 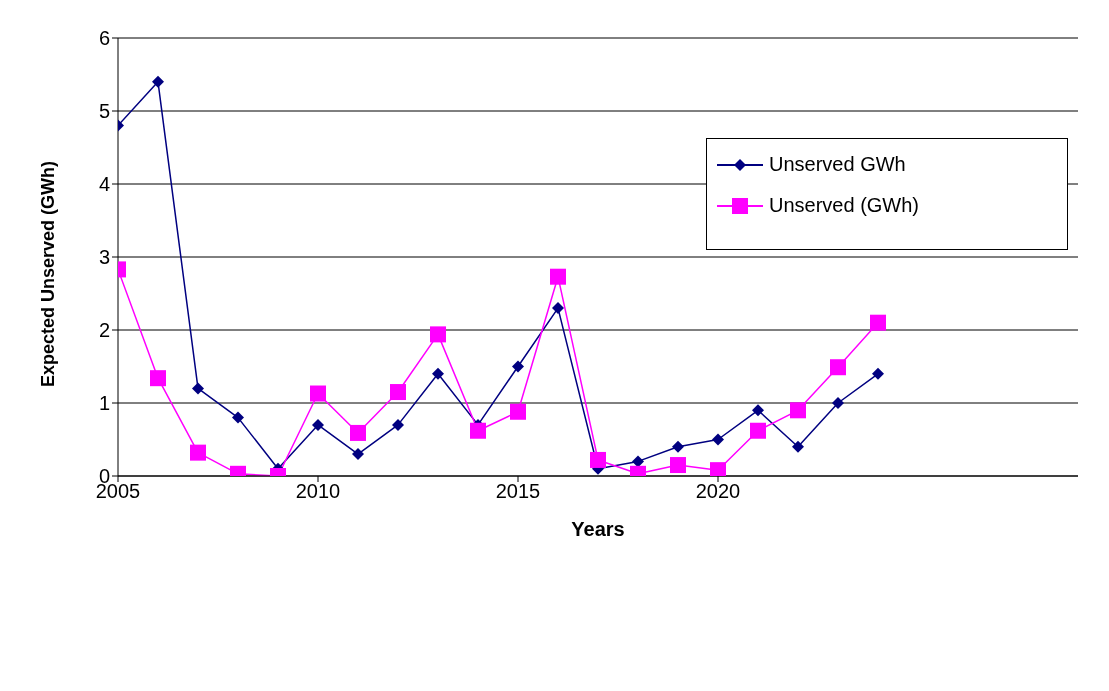 I want to click on y-tick-label: 1, so click(x=104, y=403).